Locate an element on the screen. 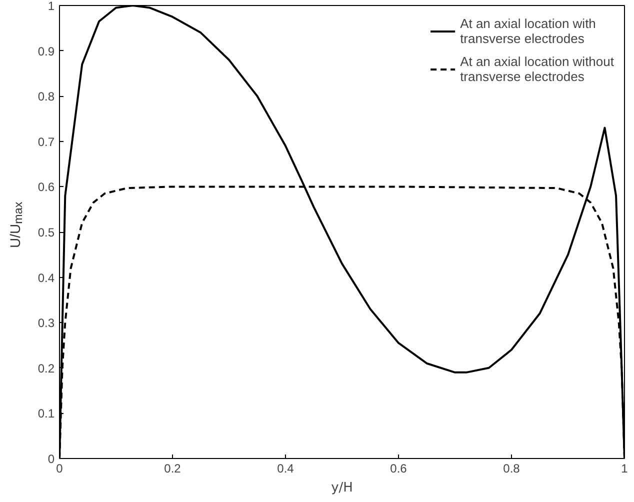 The height and width of the screenshot is (502, 634). x-tick-label: 0.8 is located at coordinates (511, 469).